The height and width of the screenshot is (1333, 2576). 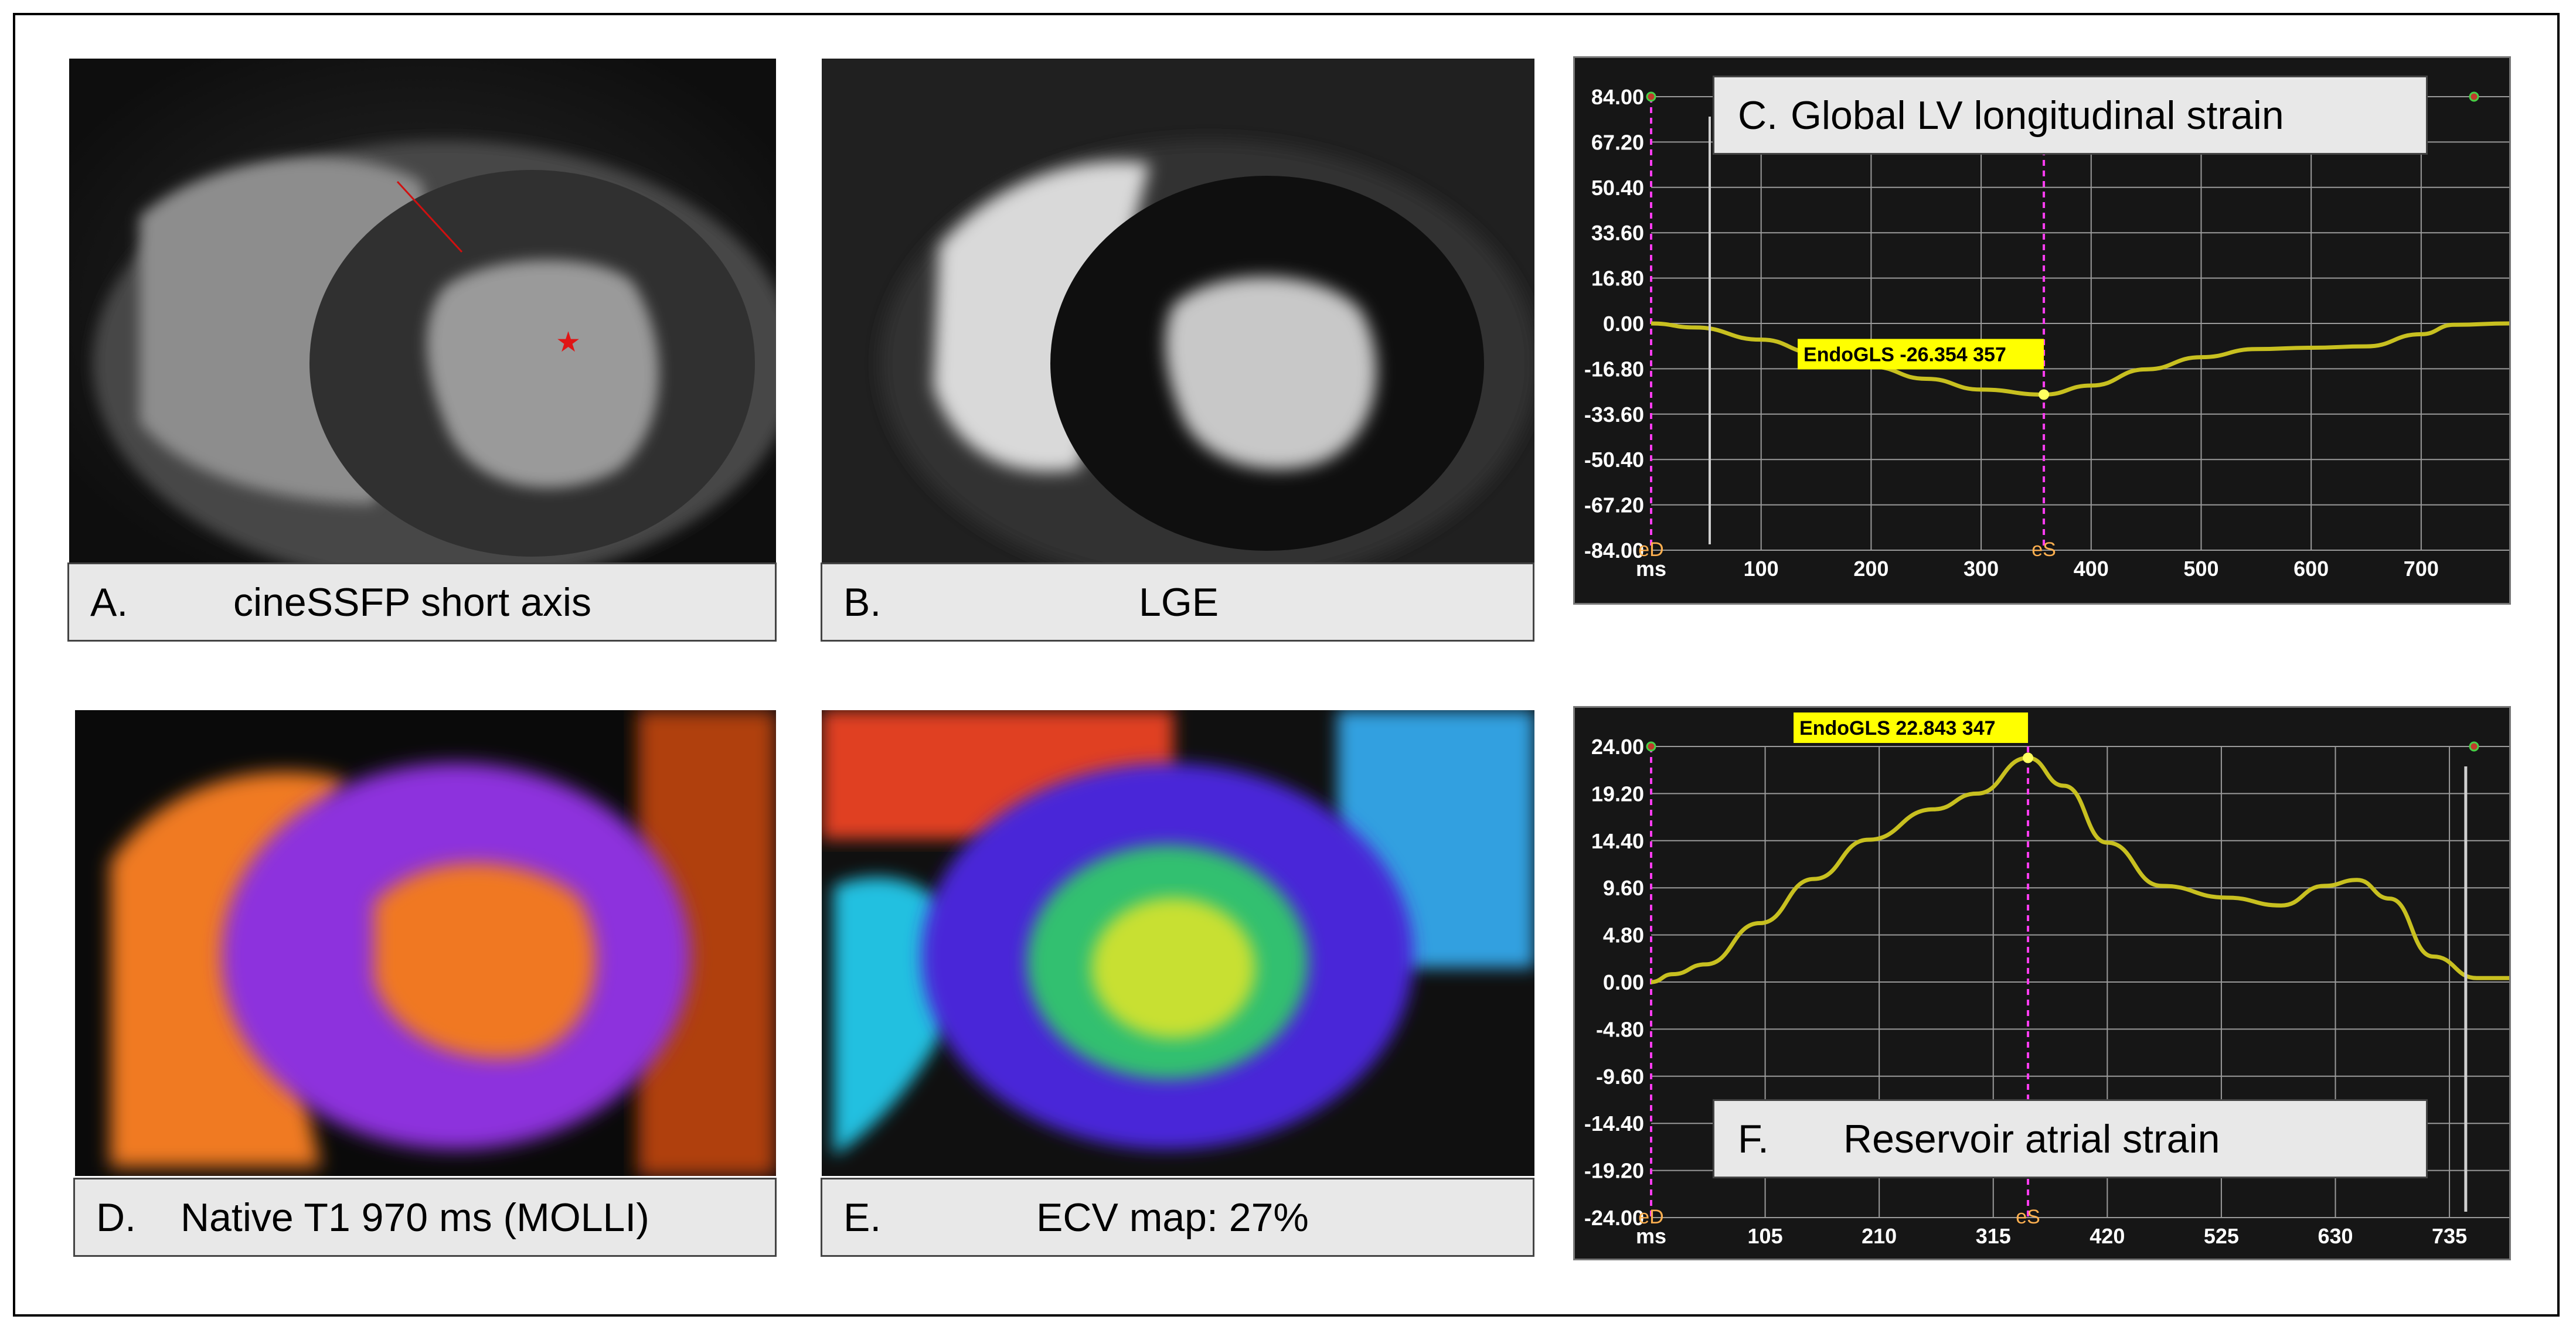 I want to click on x-tick-label: 200, so click(x=1870, y=569).